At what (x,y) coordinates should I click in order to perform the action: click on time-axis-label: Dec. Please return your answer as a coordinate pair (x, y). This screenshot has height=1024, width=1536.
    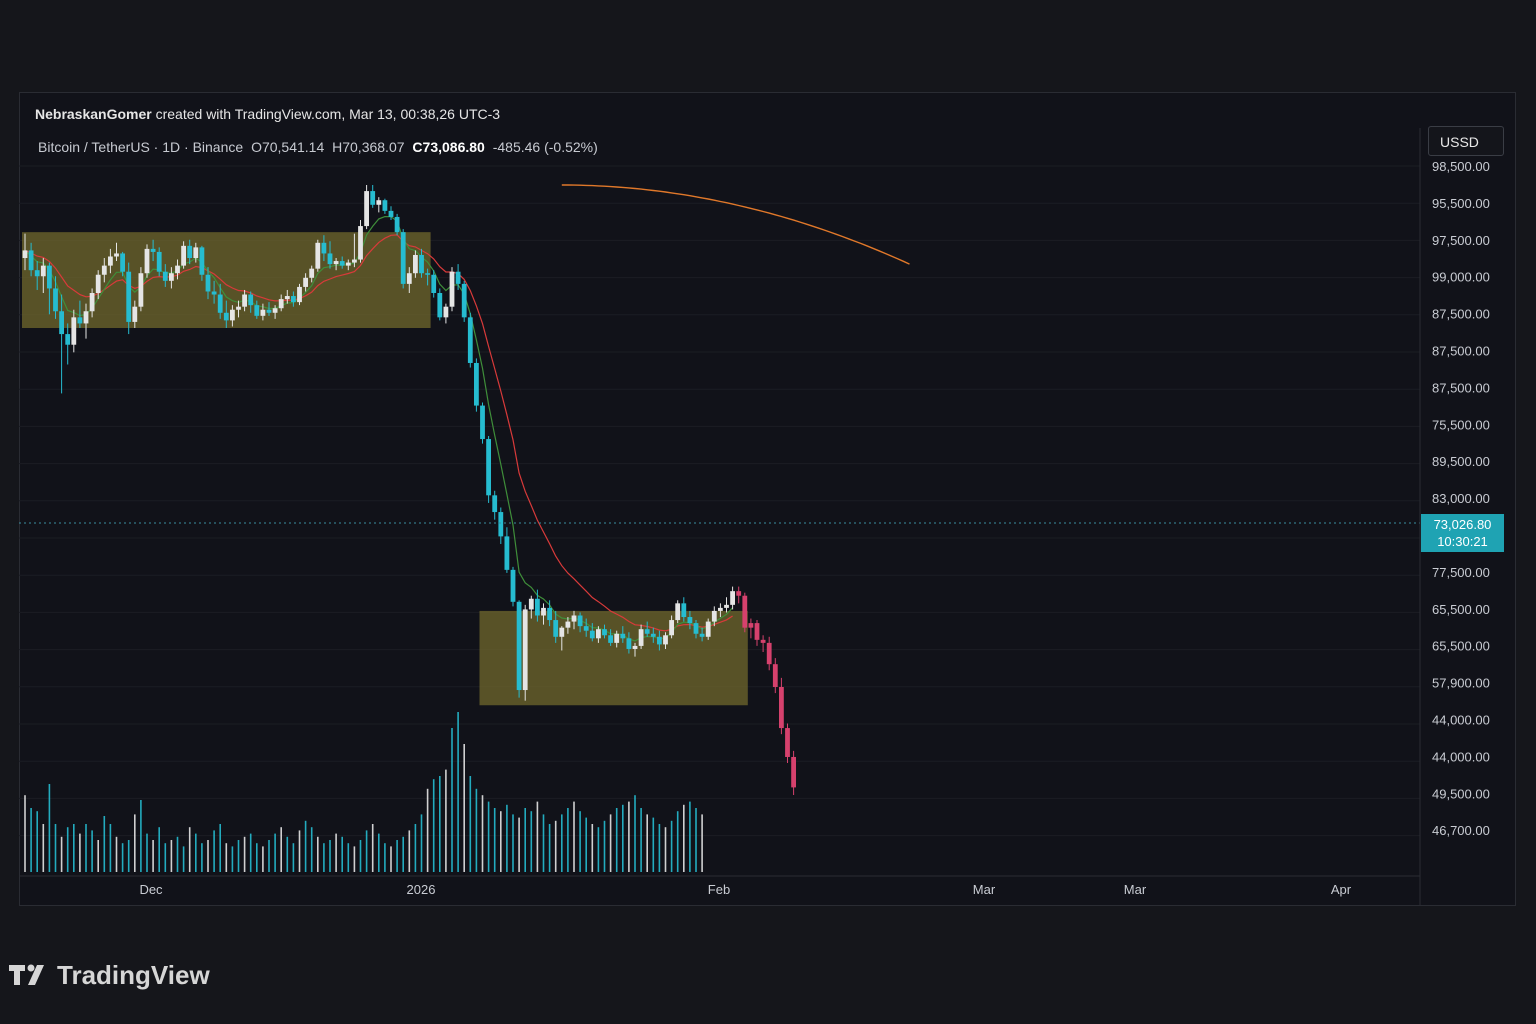
    Looking at the image, I should click on (151, 889).